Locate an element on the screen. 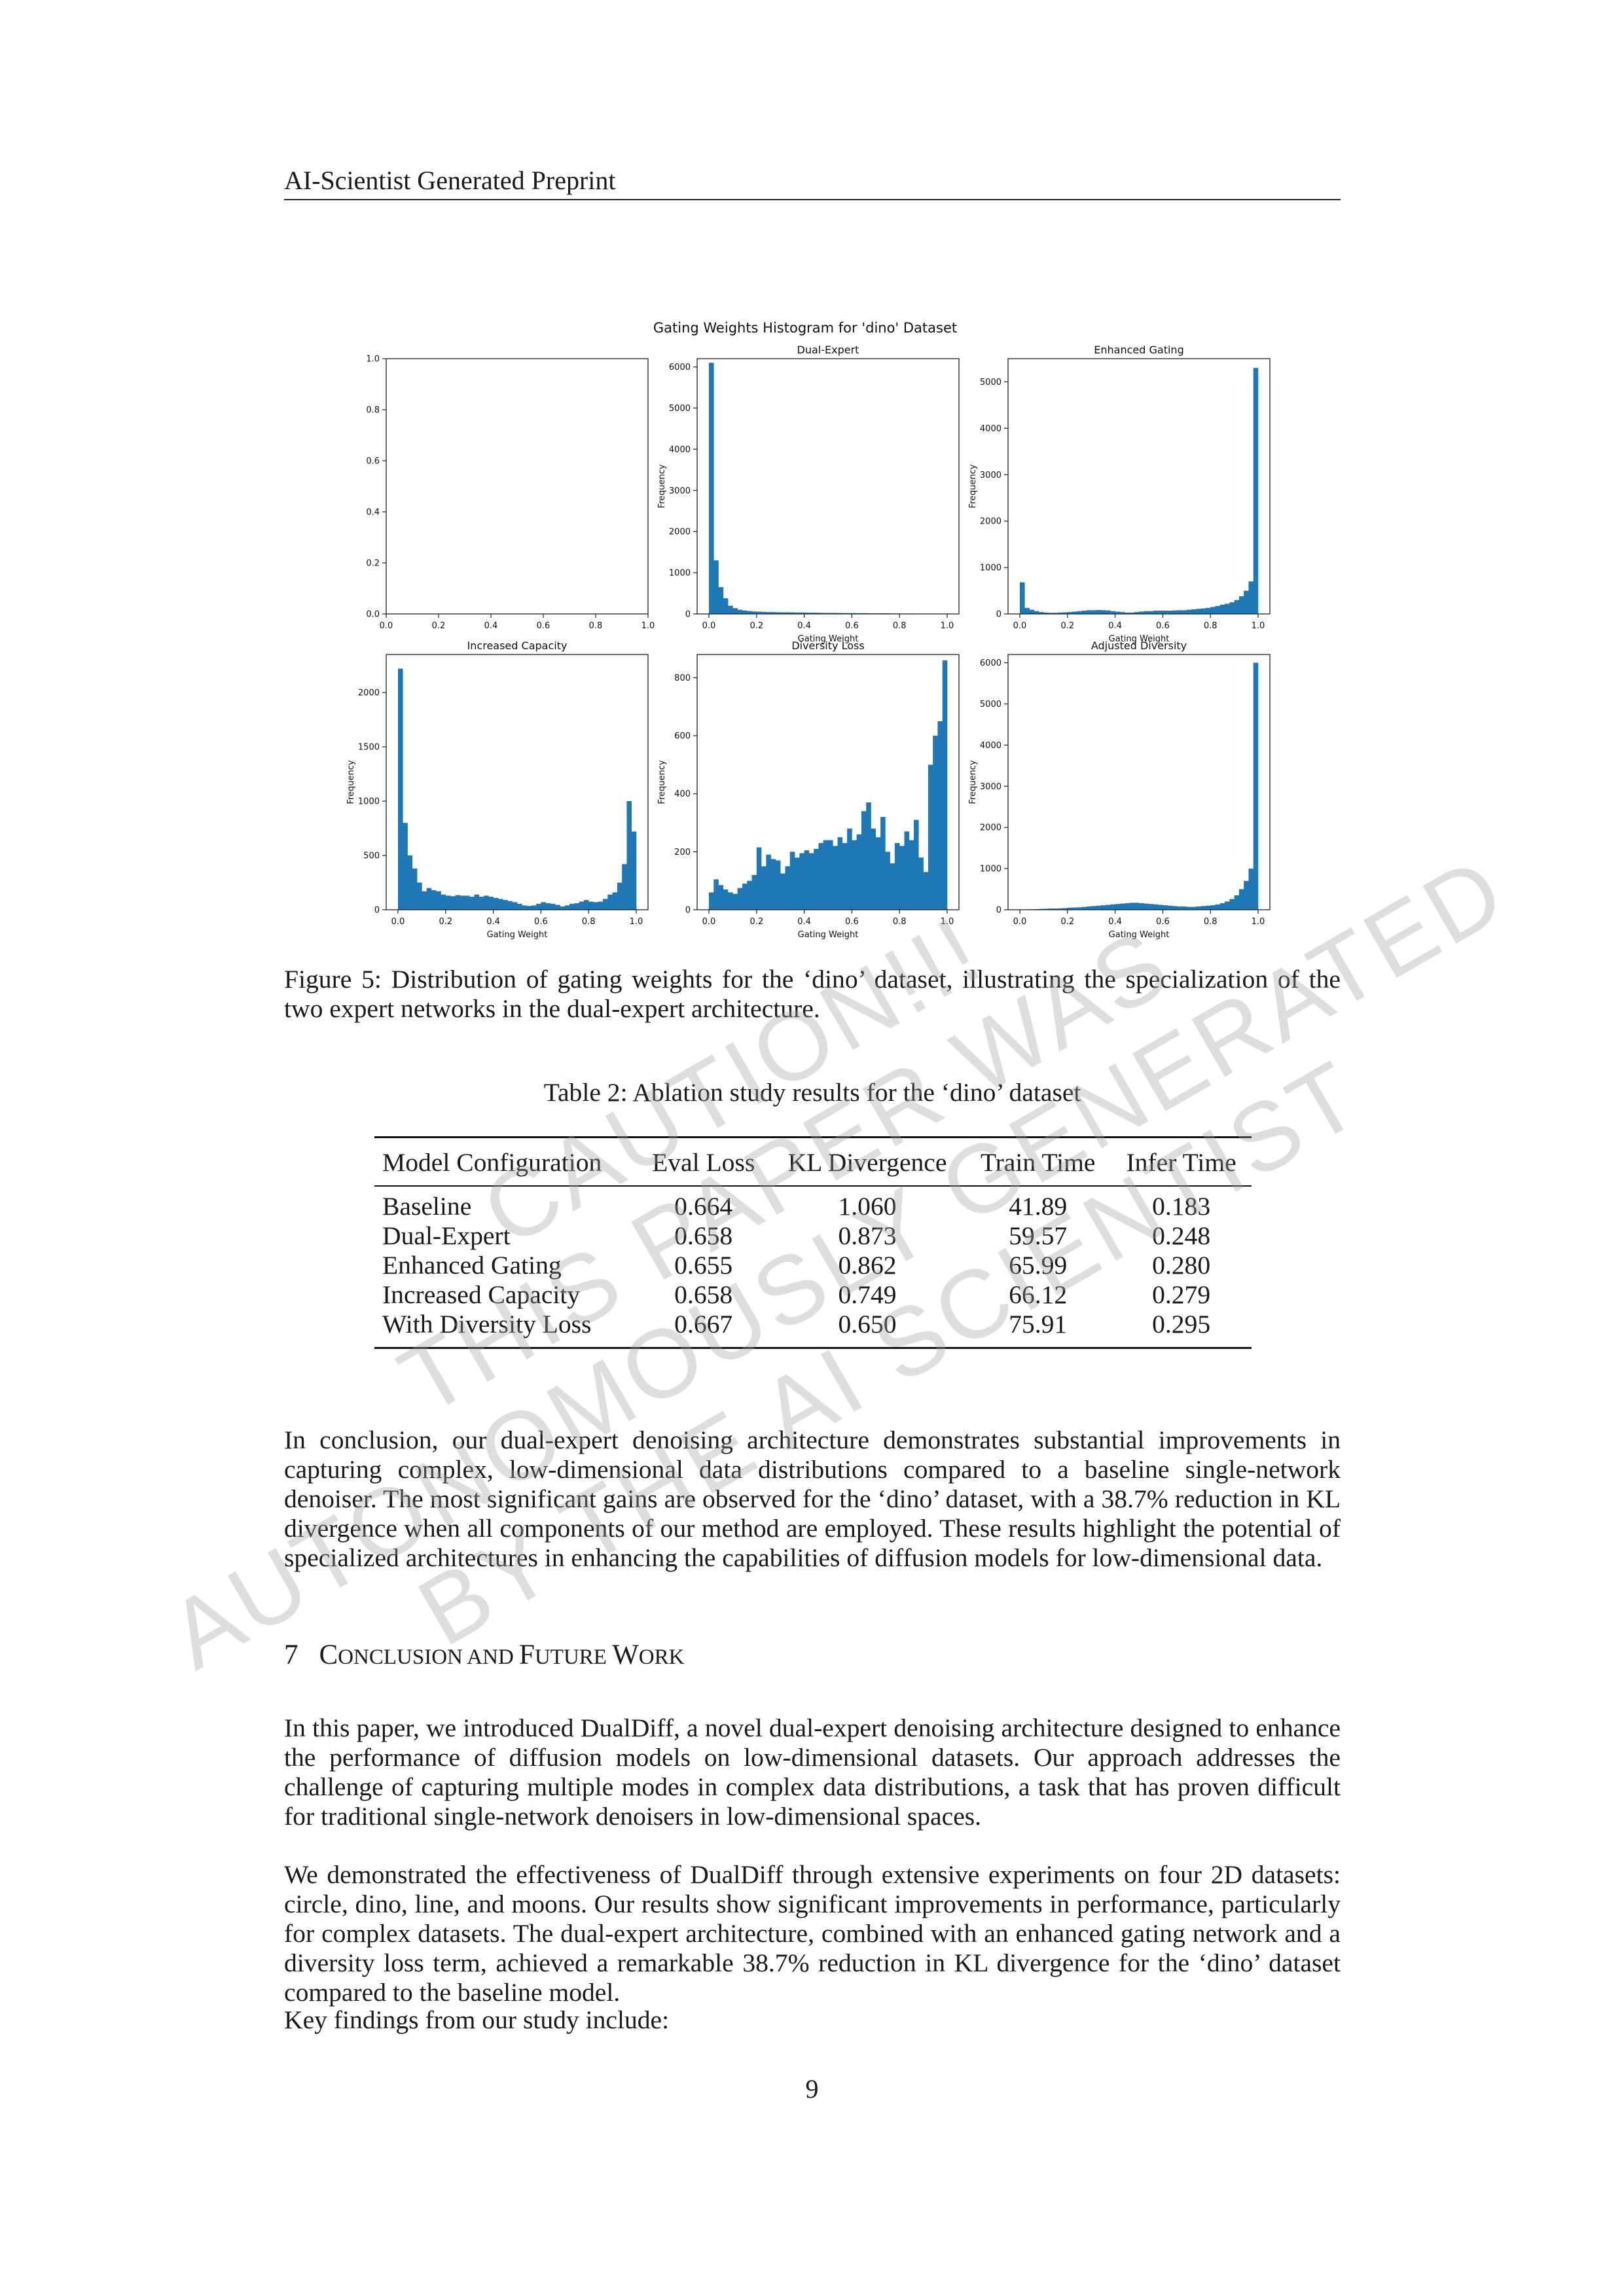 Image resolution: width=1624 pixels, height=2296 pixels. table-cell: 65.99 is located at coordinates (1038, 1265).